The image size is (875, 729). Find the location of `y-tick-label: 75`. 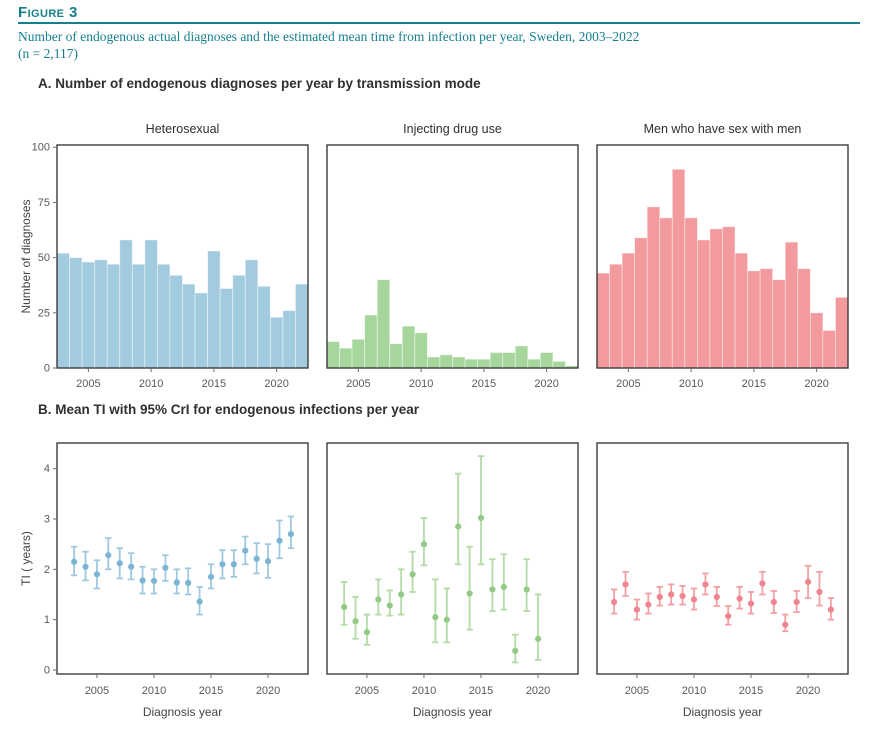

y-tick-label: 75 is located at coordinates (44, 203).